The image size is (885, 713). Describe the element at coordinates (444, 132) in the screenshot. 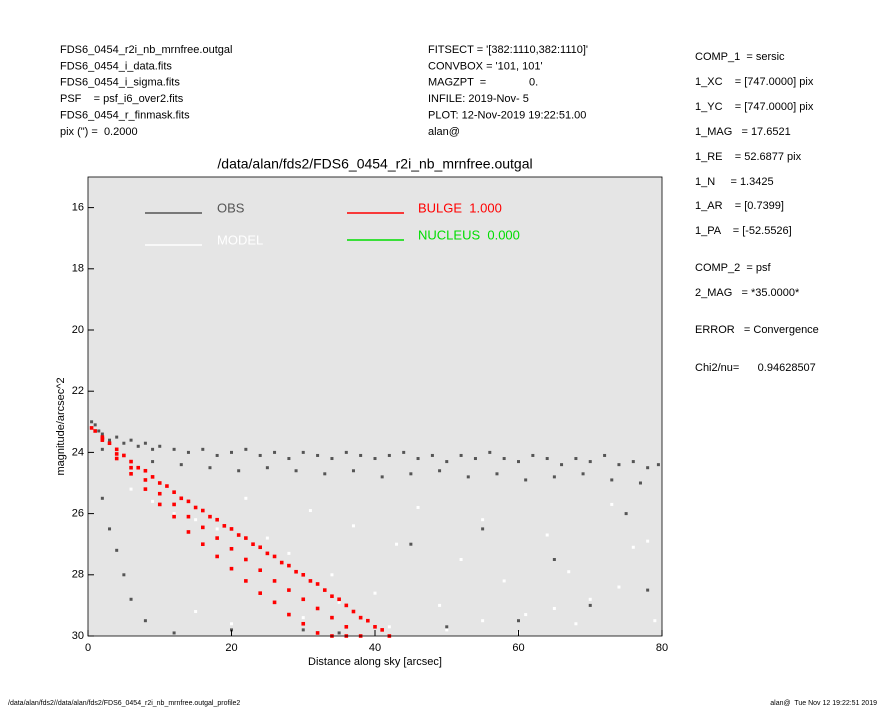

I see `header-line: alan@` at that location.